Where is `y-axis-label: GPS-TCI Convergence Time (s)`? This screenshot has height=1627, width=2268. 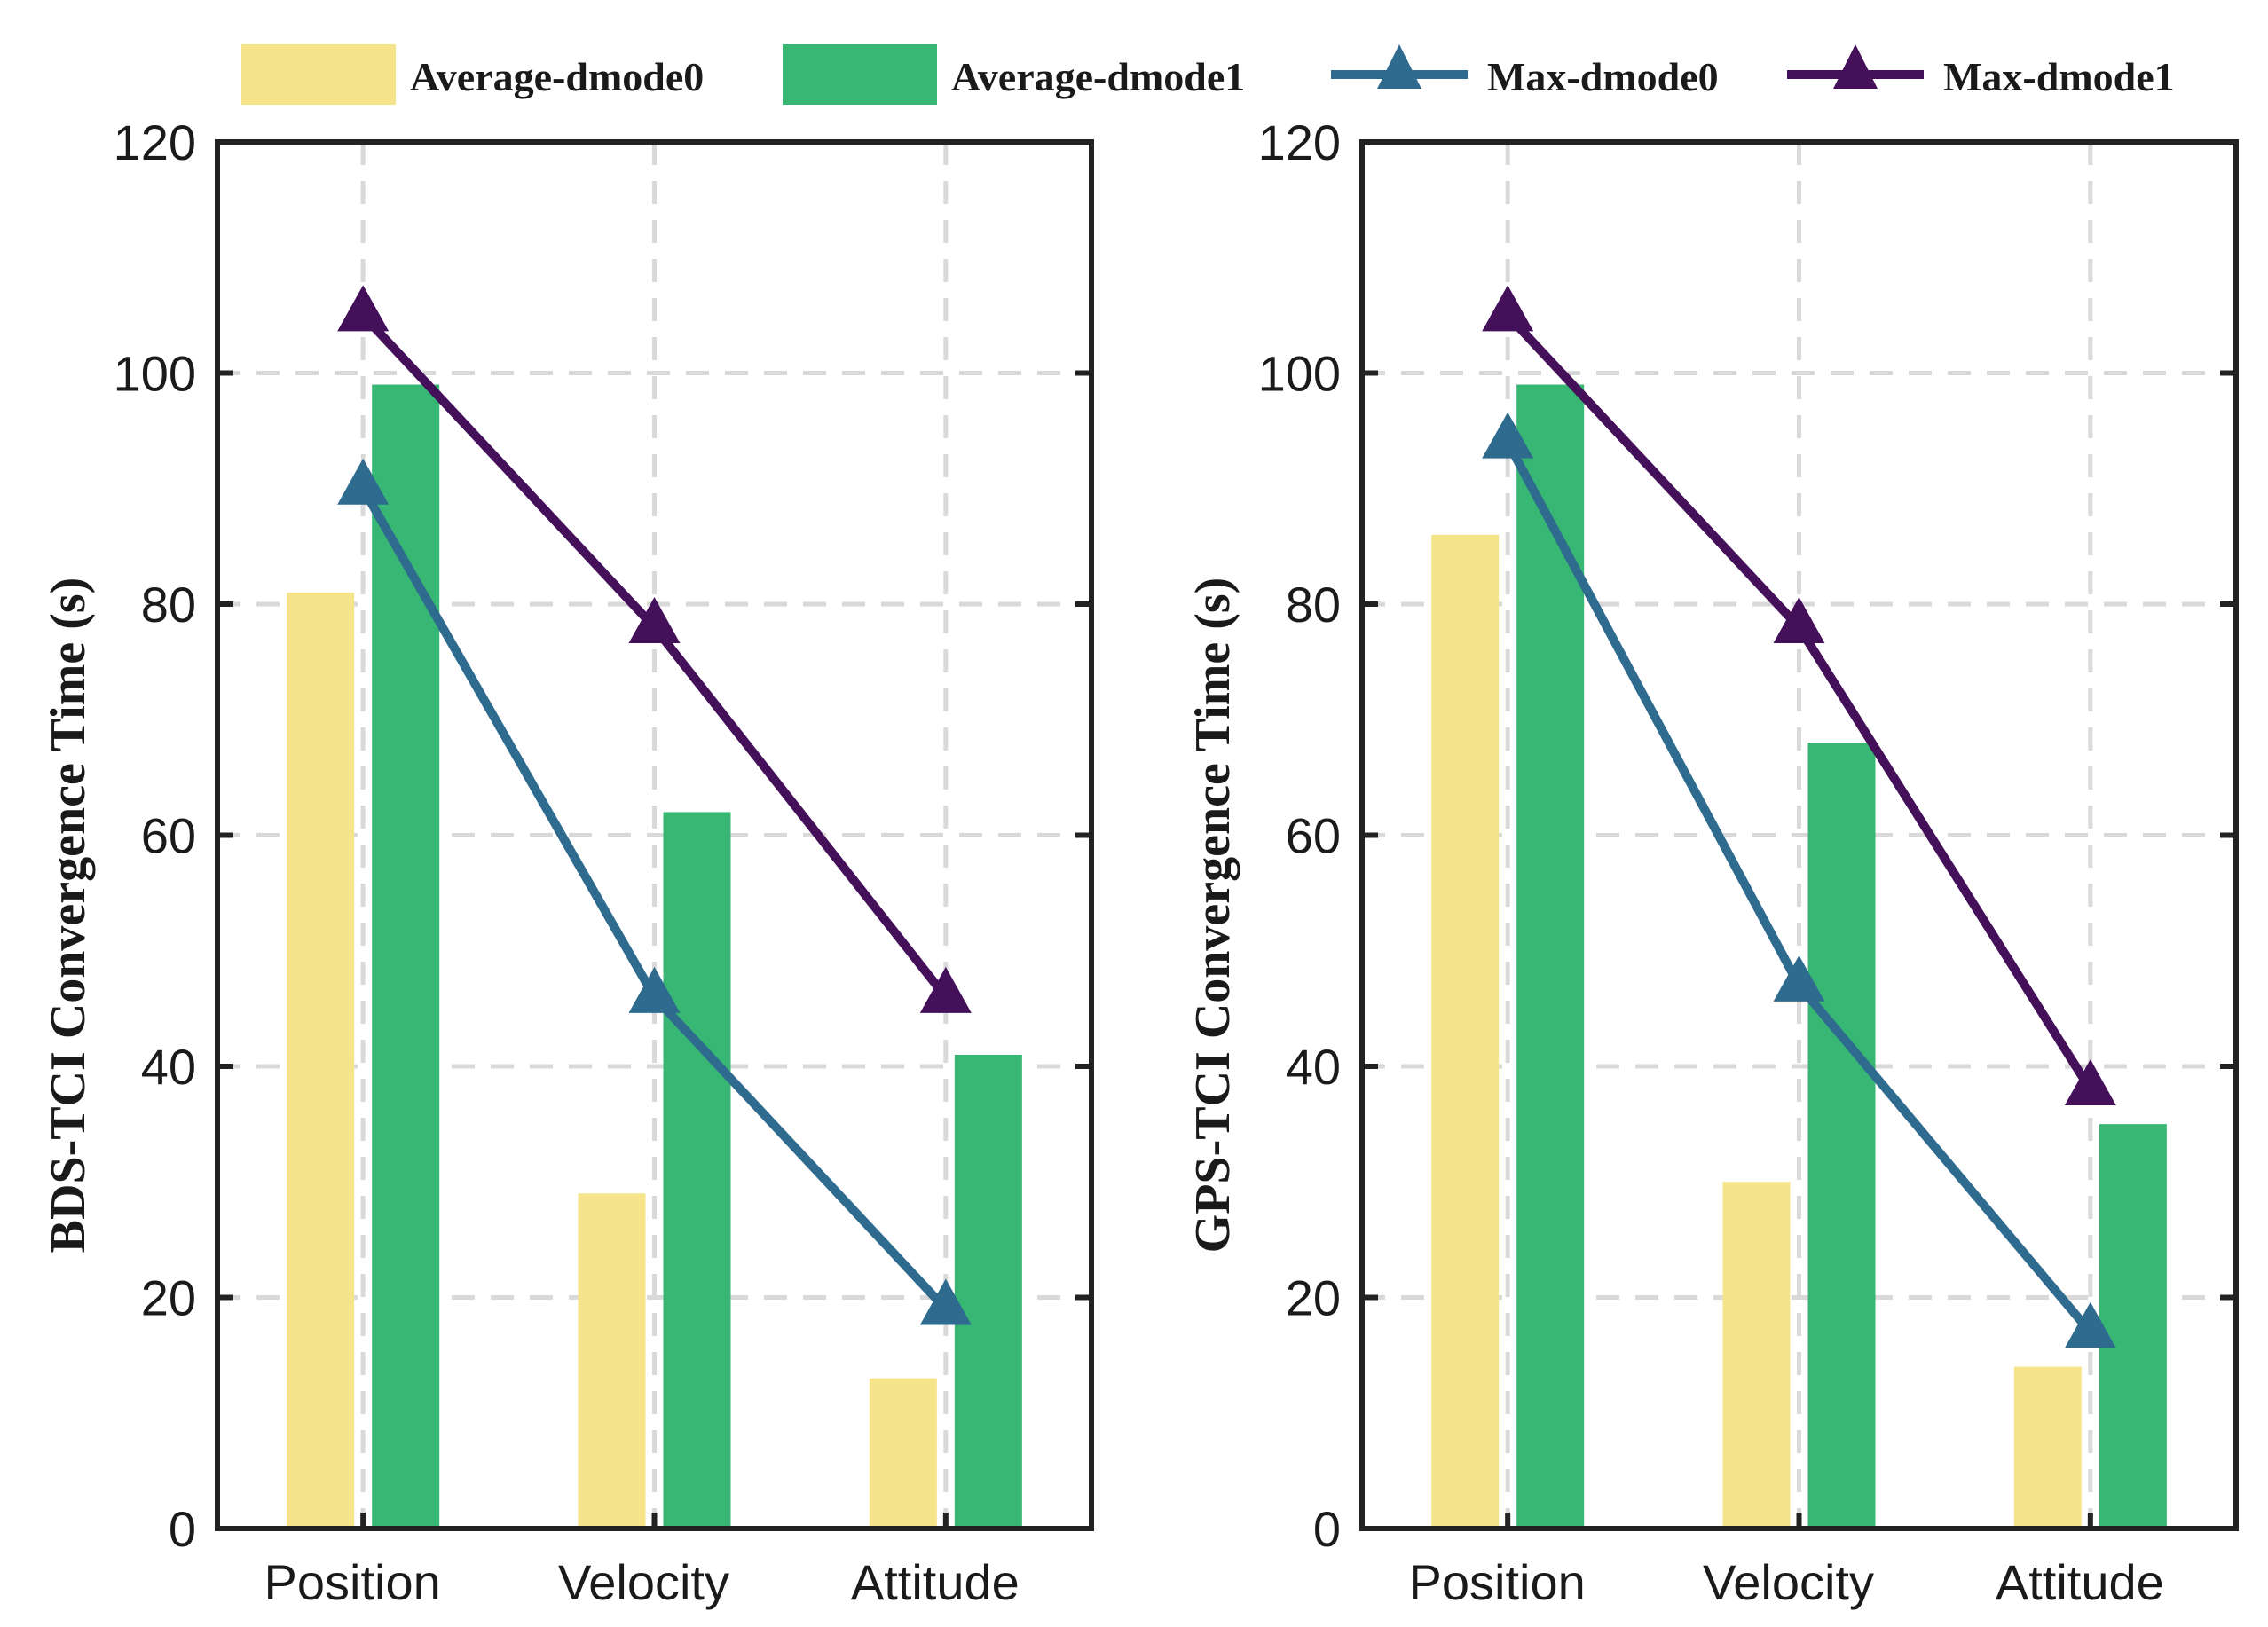 y-axis-label: GPS-TCI Convergence Time (s) is located at coordinates (1212, 916).